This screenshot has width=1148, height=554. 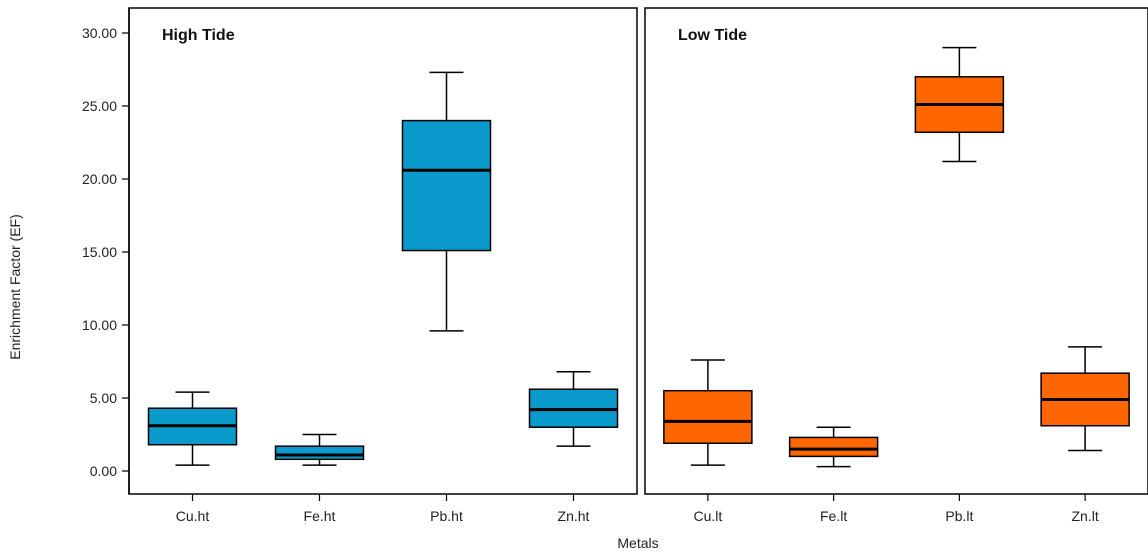 What do you see at coordinates (103, 471) in the screenshot?
I see `y-tick-label: 0.00` at bounding box center [103, 471].